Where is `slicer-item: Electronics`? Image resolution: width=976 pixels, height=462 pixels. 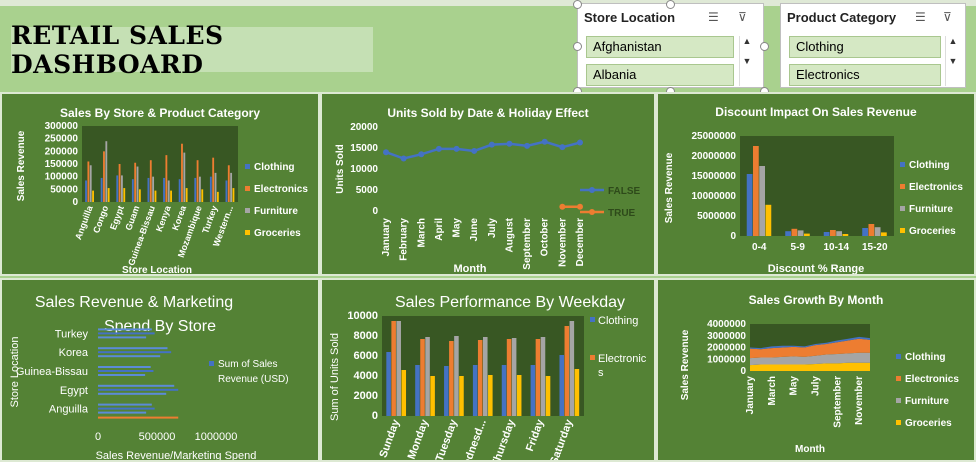 slicer-item: Electronics is located at coordinates (865, 75).